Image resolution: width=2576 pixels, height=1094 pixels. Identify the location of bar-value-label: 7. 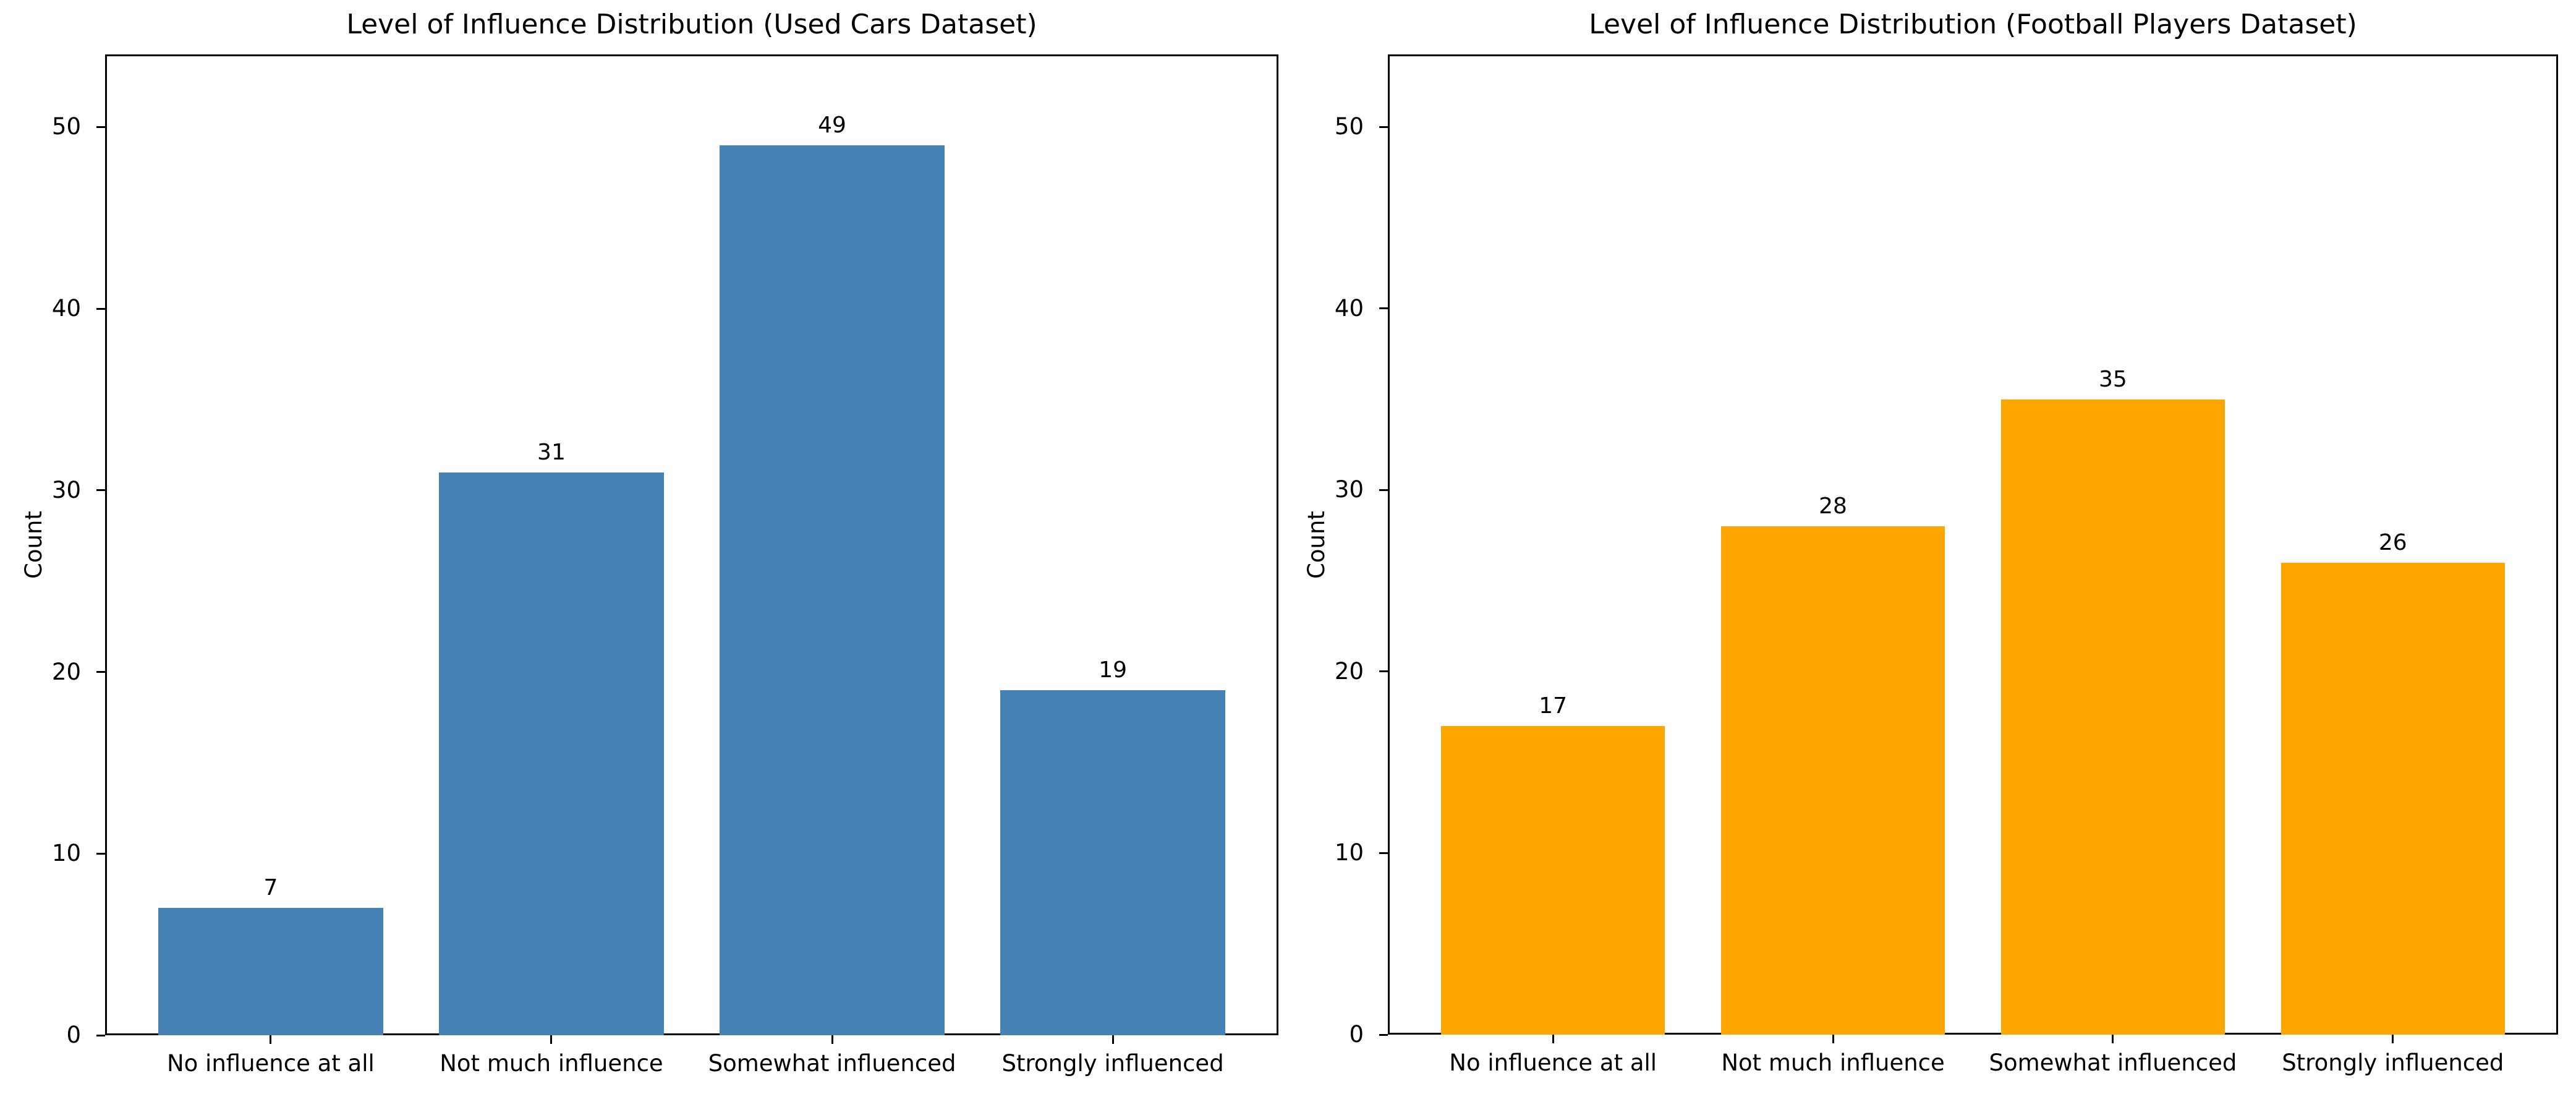
(270, 888).